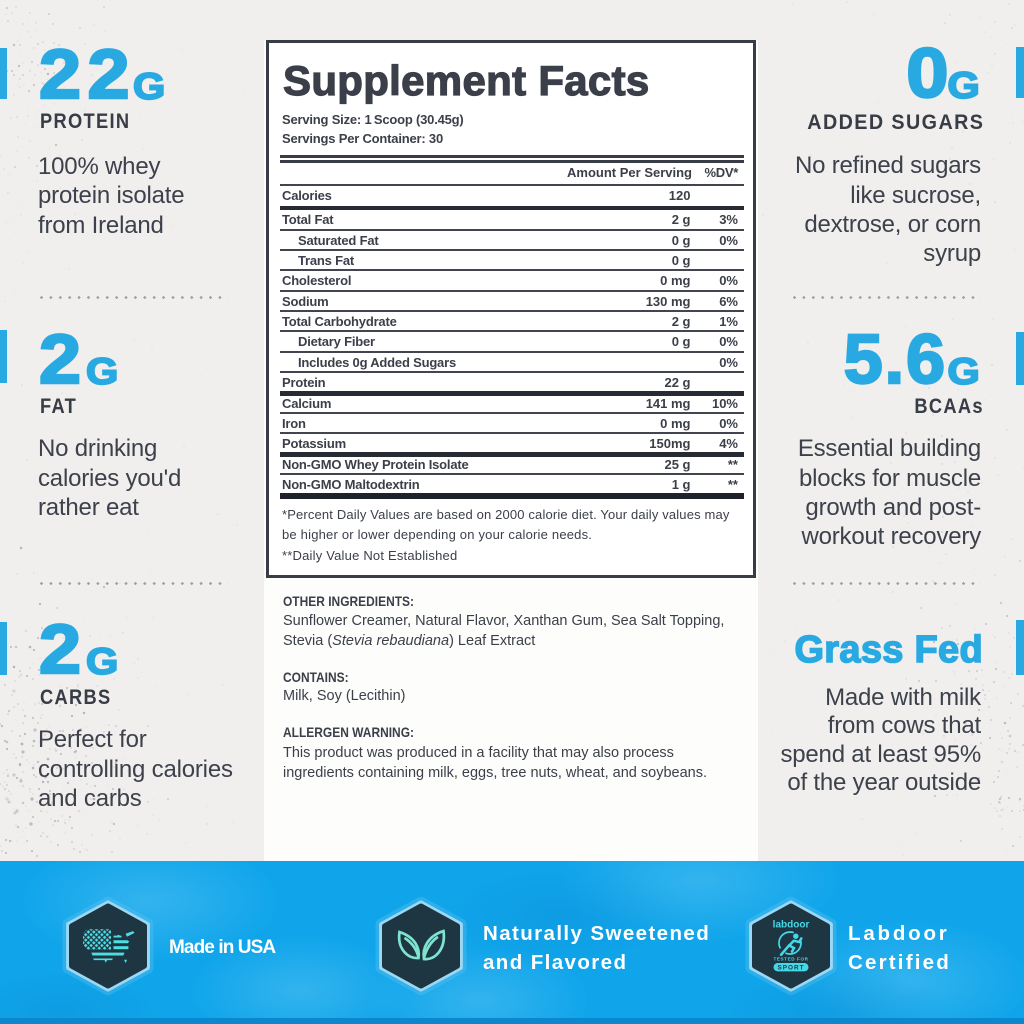 This screenshot has width=1024, height=1024. Describe the element at coordinates (790, 967) in the screenshot. I see `svg-text: SPORT` at that location.